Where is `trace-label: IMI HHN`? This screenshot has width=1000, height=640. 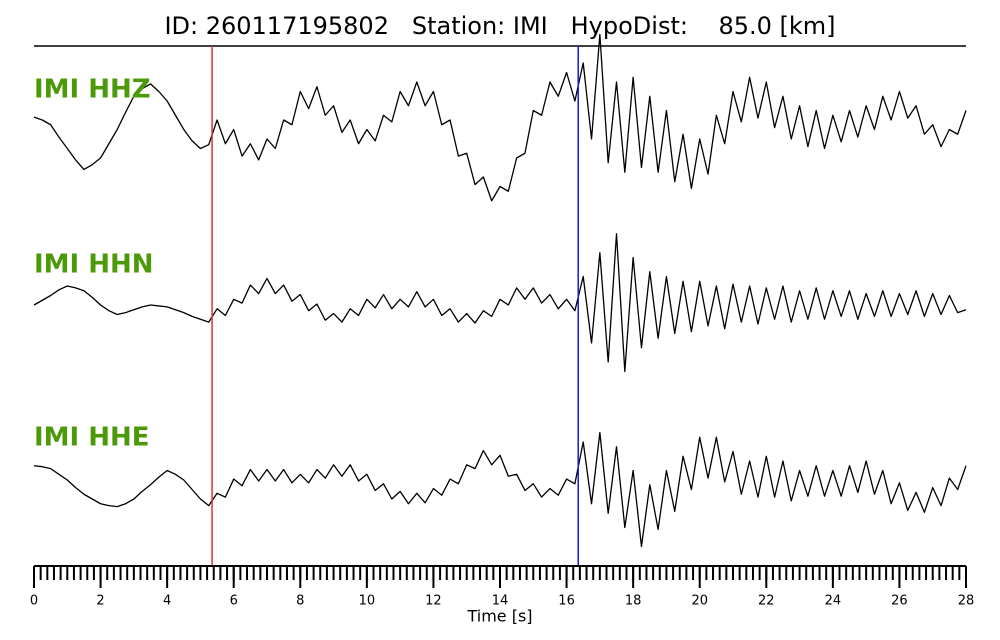
trace-label: IMI HHN is located at coordinates (94, 265).